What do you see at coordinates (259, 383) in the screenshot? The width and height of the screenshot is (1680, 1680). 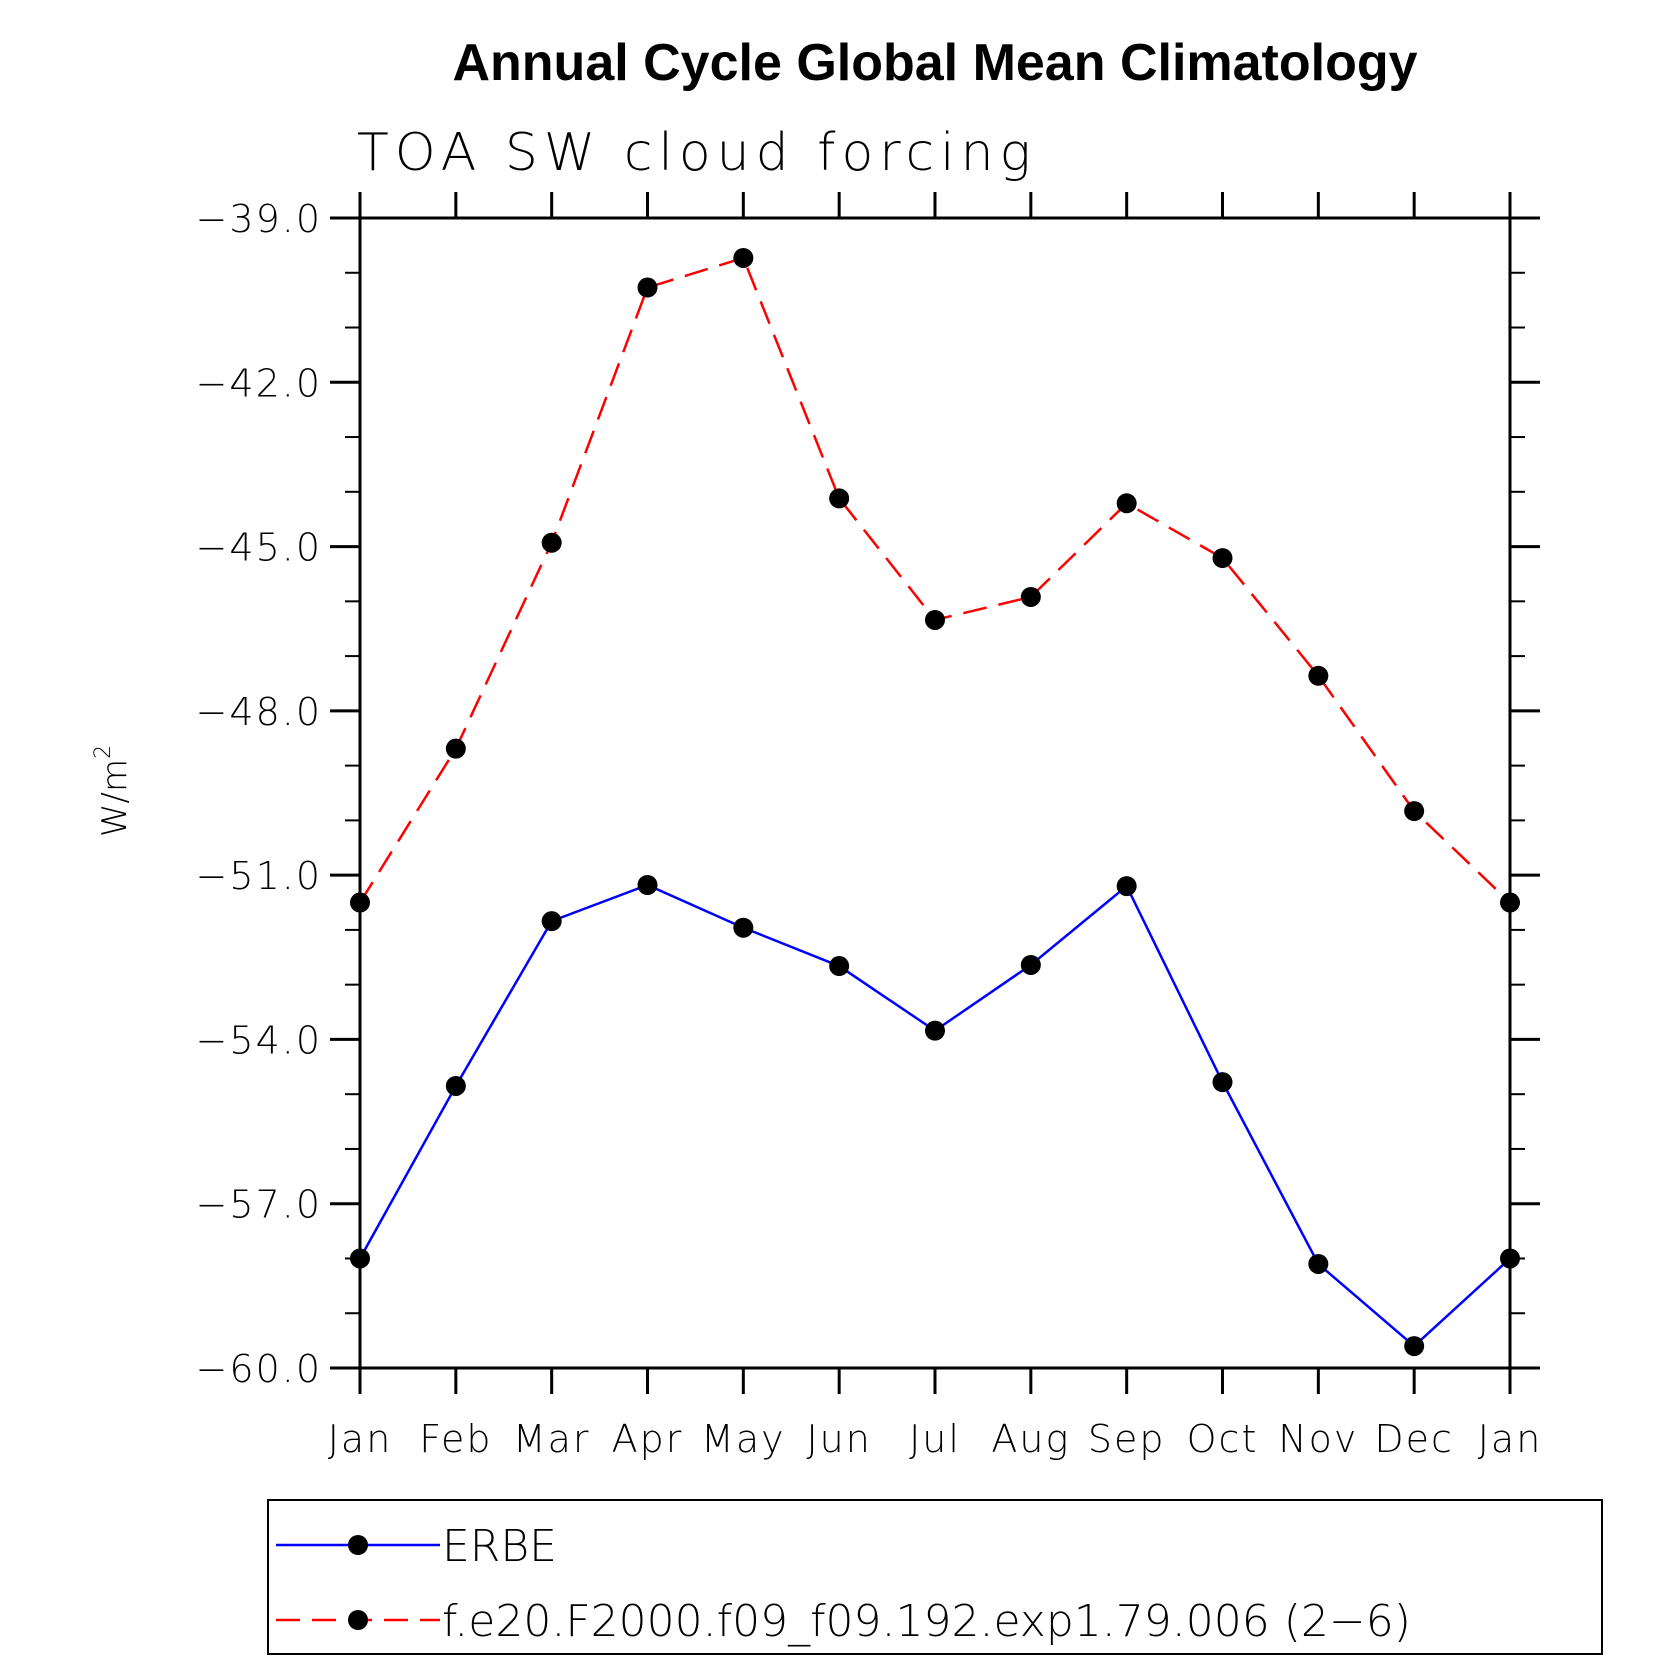 I see `y-tick-label: −42.0` at bounding box center [259, 383].